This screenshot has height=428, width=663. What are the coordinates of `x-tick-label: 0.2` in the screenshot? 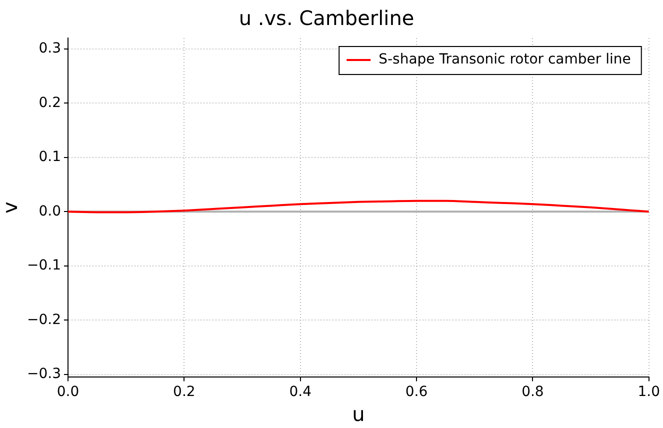 It's located at (184, 392).